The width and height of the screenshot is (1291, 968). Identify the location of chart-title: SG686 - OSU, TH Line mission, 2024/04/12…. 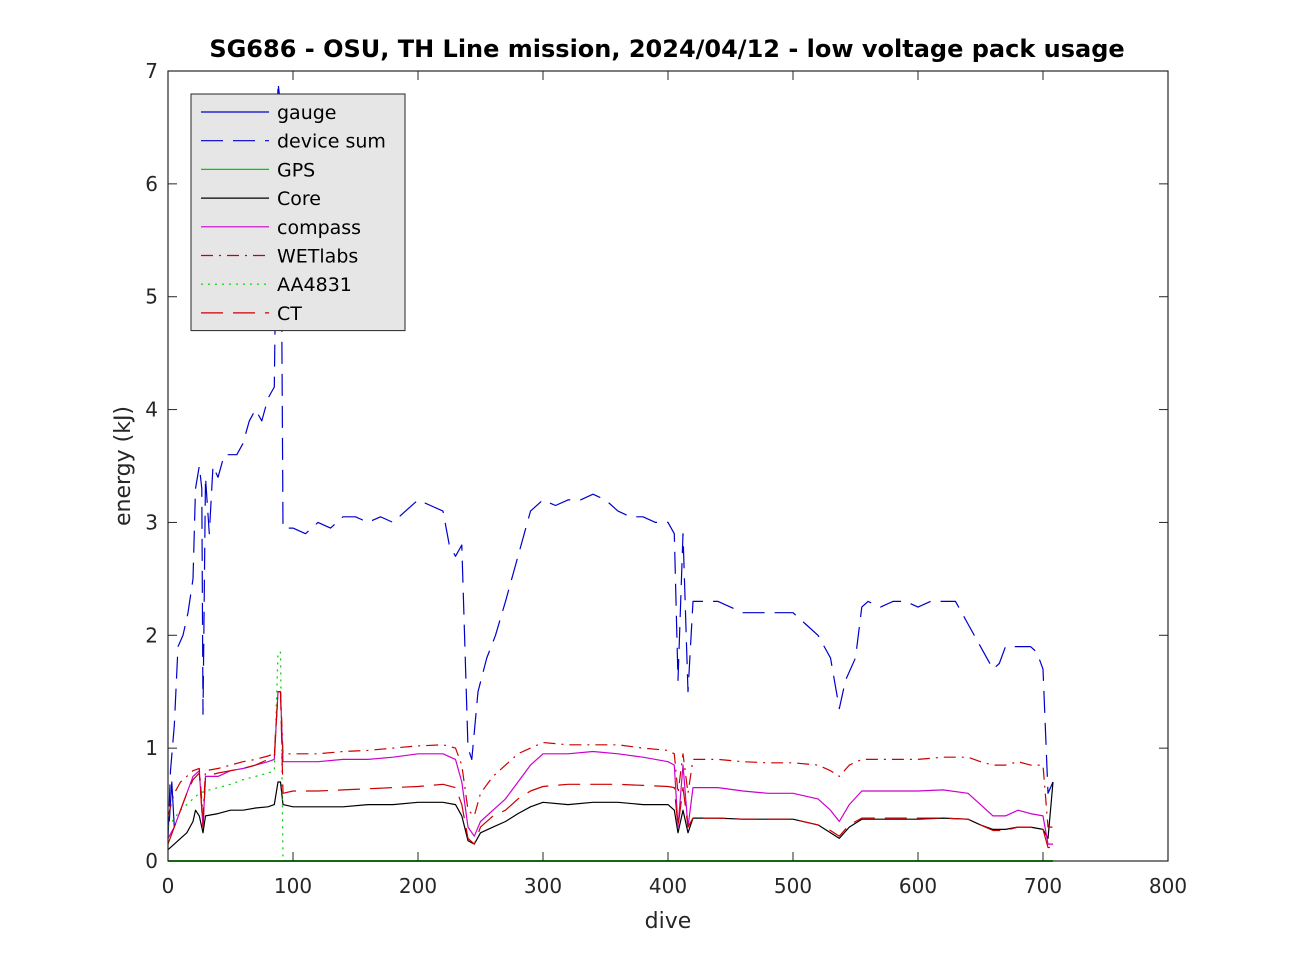
(666, 49).